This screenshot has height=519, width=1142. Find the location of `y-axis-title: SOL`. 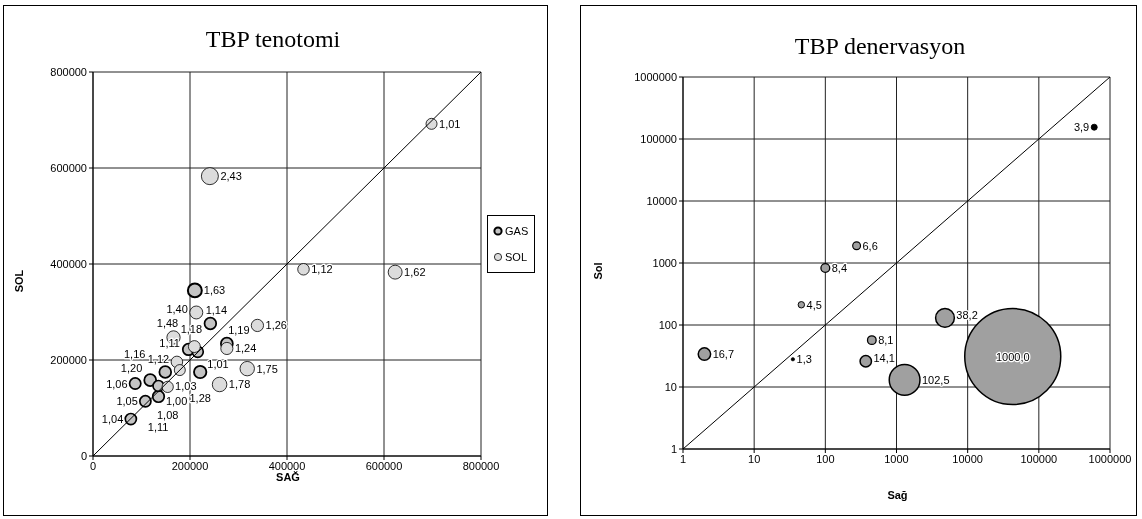

y-axis-title: SOL is located at coordinates (19, 281).